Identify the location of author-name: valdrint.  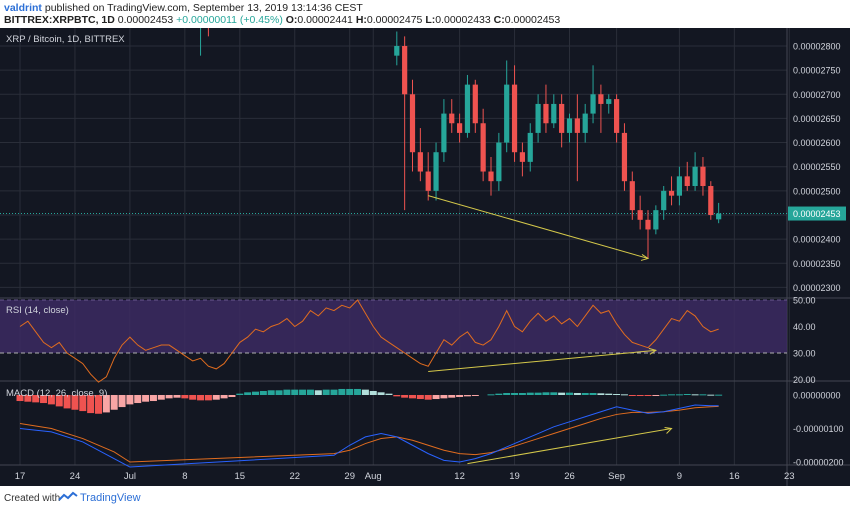
(23, 8).